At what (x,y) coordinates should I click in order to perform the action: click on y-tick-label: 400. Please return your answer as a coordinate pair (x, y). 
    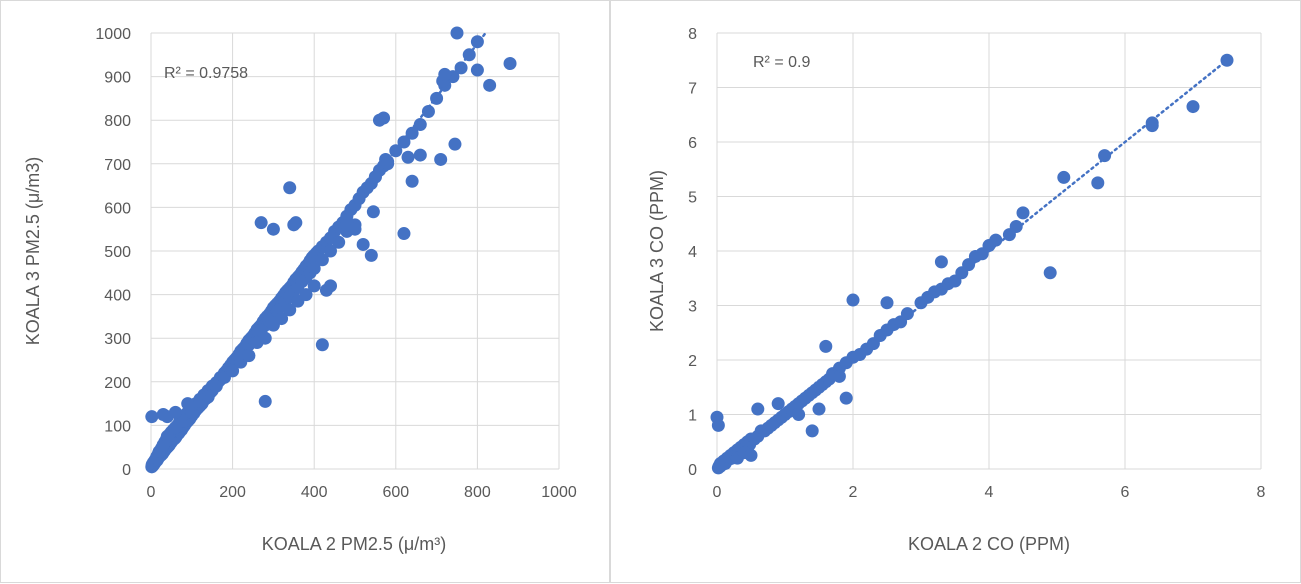
    Looking at the image, I should click on (117, 296).